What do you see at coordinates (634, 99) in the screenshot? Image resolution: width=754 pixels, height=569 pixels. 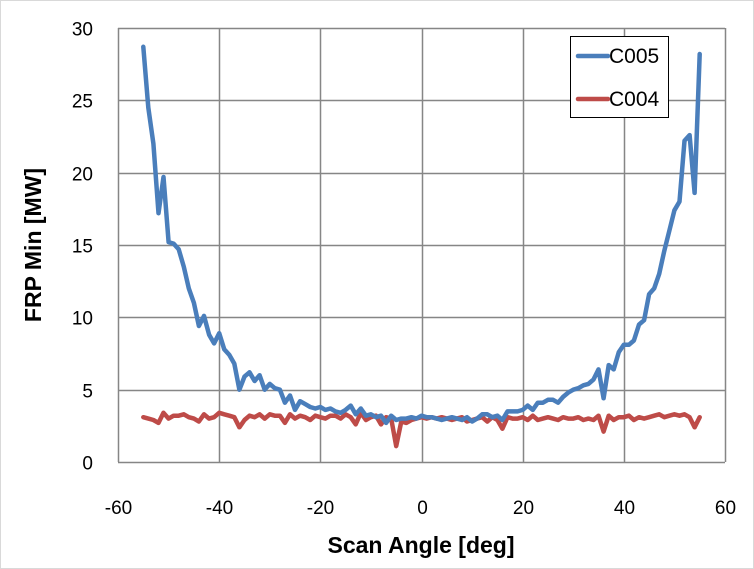 I see `legend-label-c004: C004` at bounding box center [634, 99].